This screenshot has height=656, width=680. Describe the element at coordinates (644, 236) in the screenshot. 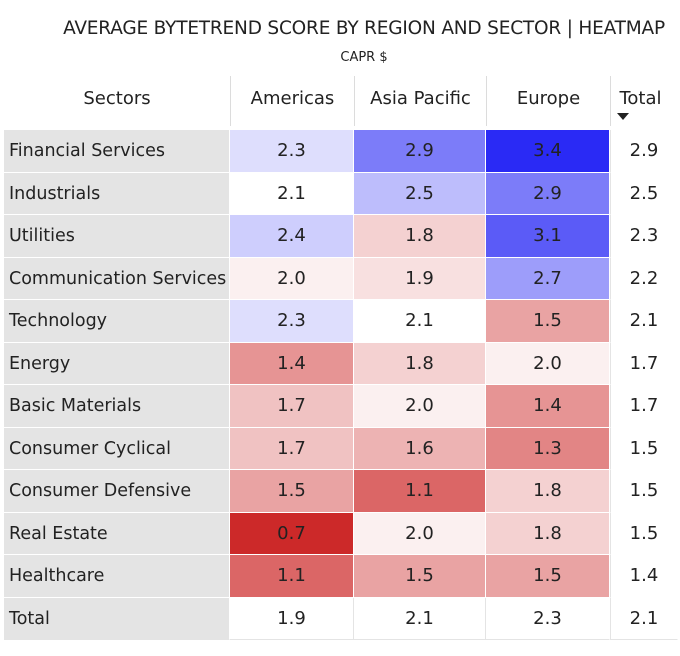

I see `row-total: 2.3` at that location.